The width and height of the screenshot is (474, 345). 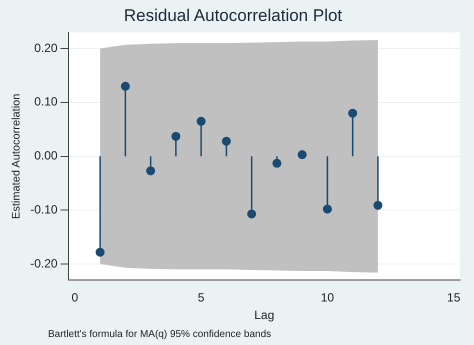 What do you see at coordinates (44, 209) in the screenshot?
I see `y-tick-label: -0.10` at bounding box center [44, 209].